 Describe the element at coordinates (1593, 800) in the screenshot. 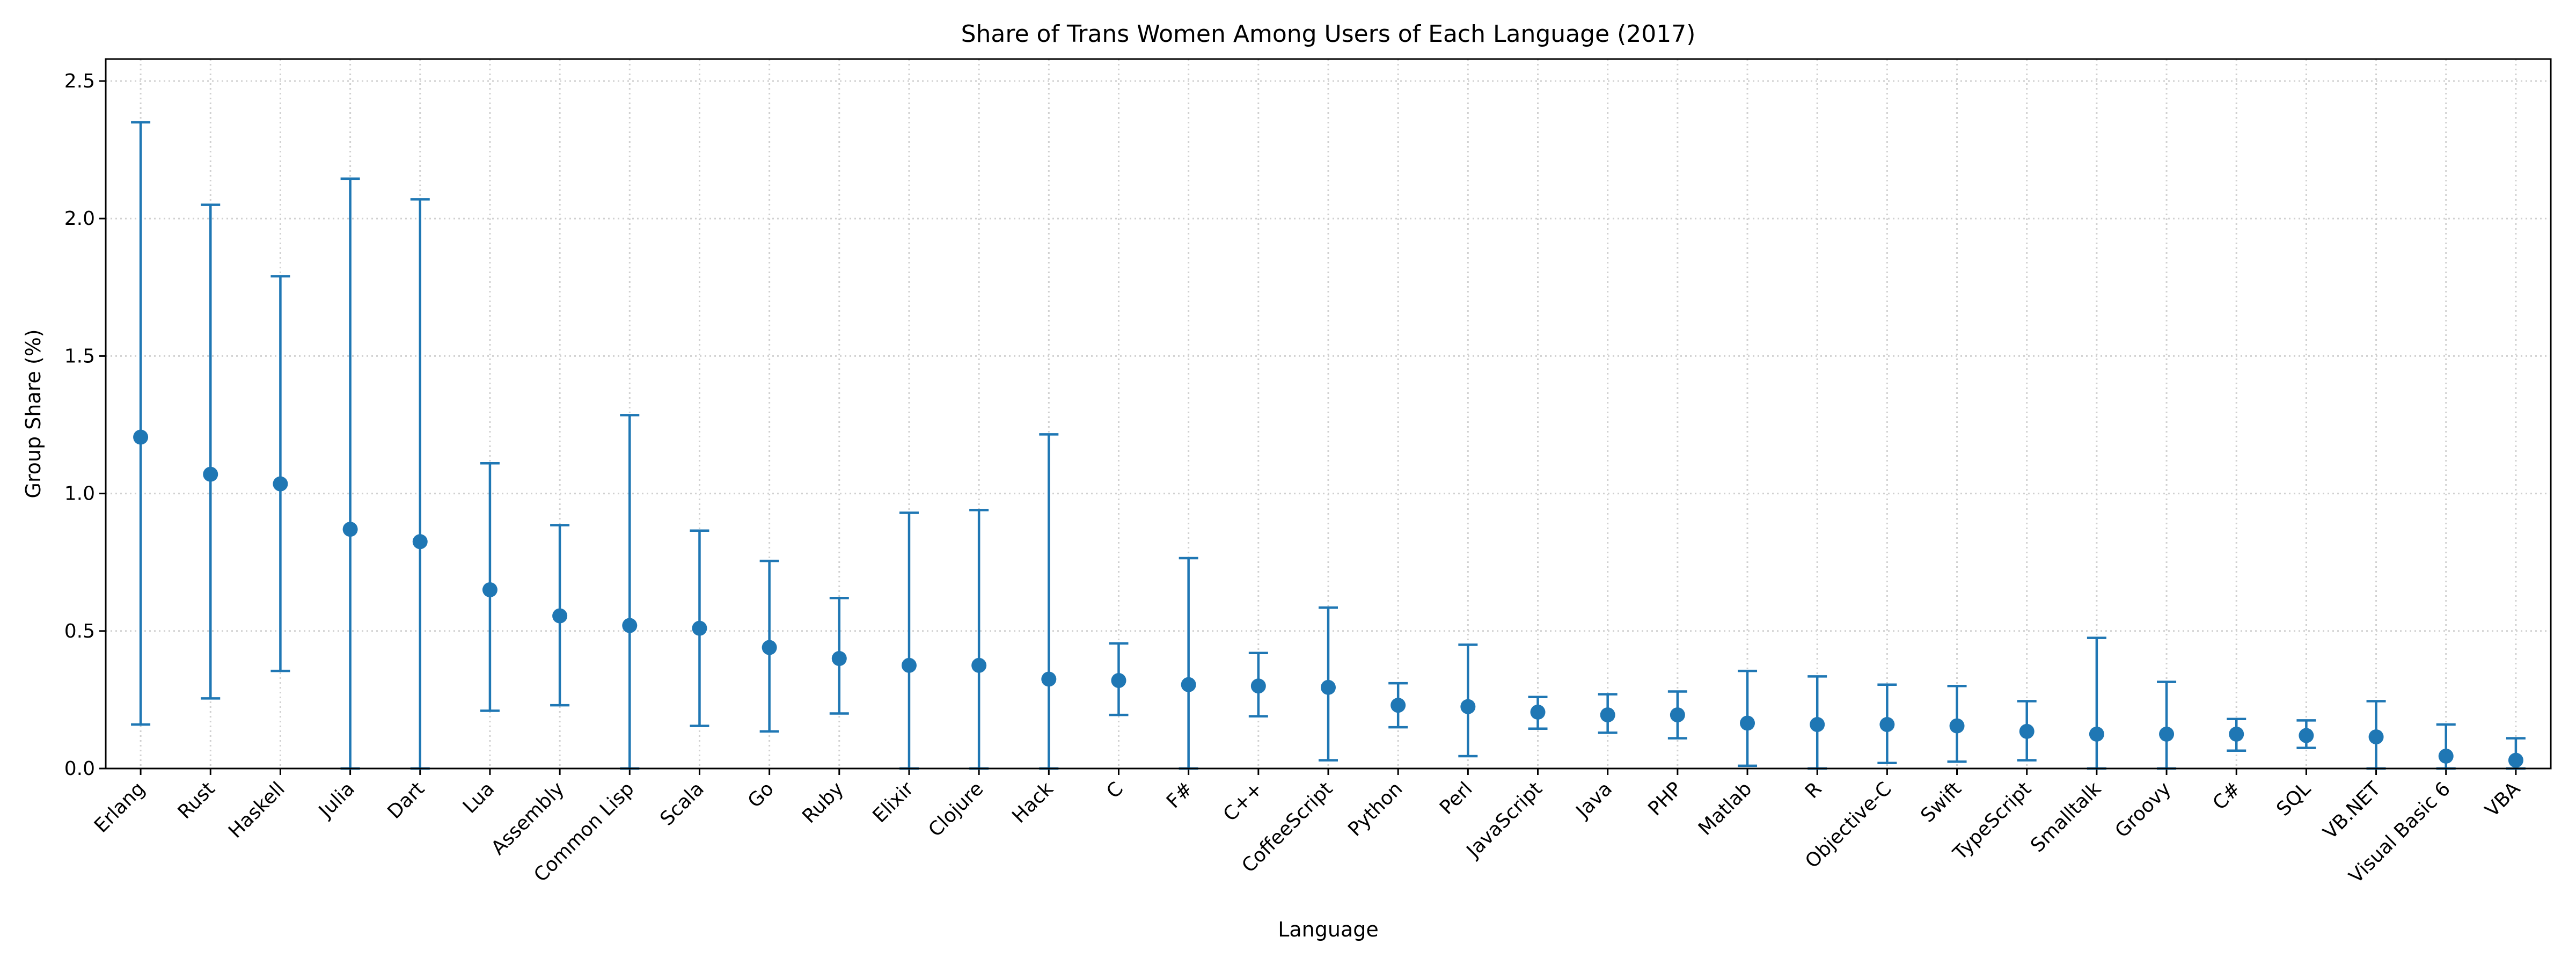

I see `x-tick-label: Java` at that location.